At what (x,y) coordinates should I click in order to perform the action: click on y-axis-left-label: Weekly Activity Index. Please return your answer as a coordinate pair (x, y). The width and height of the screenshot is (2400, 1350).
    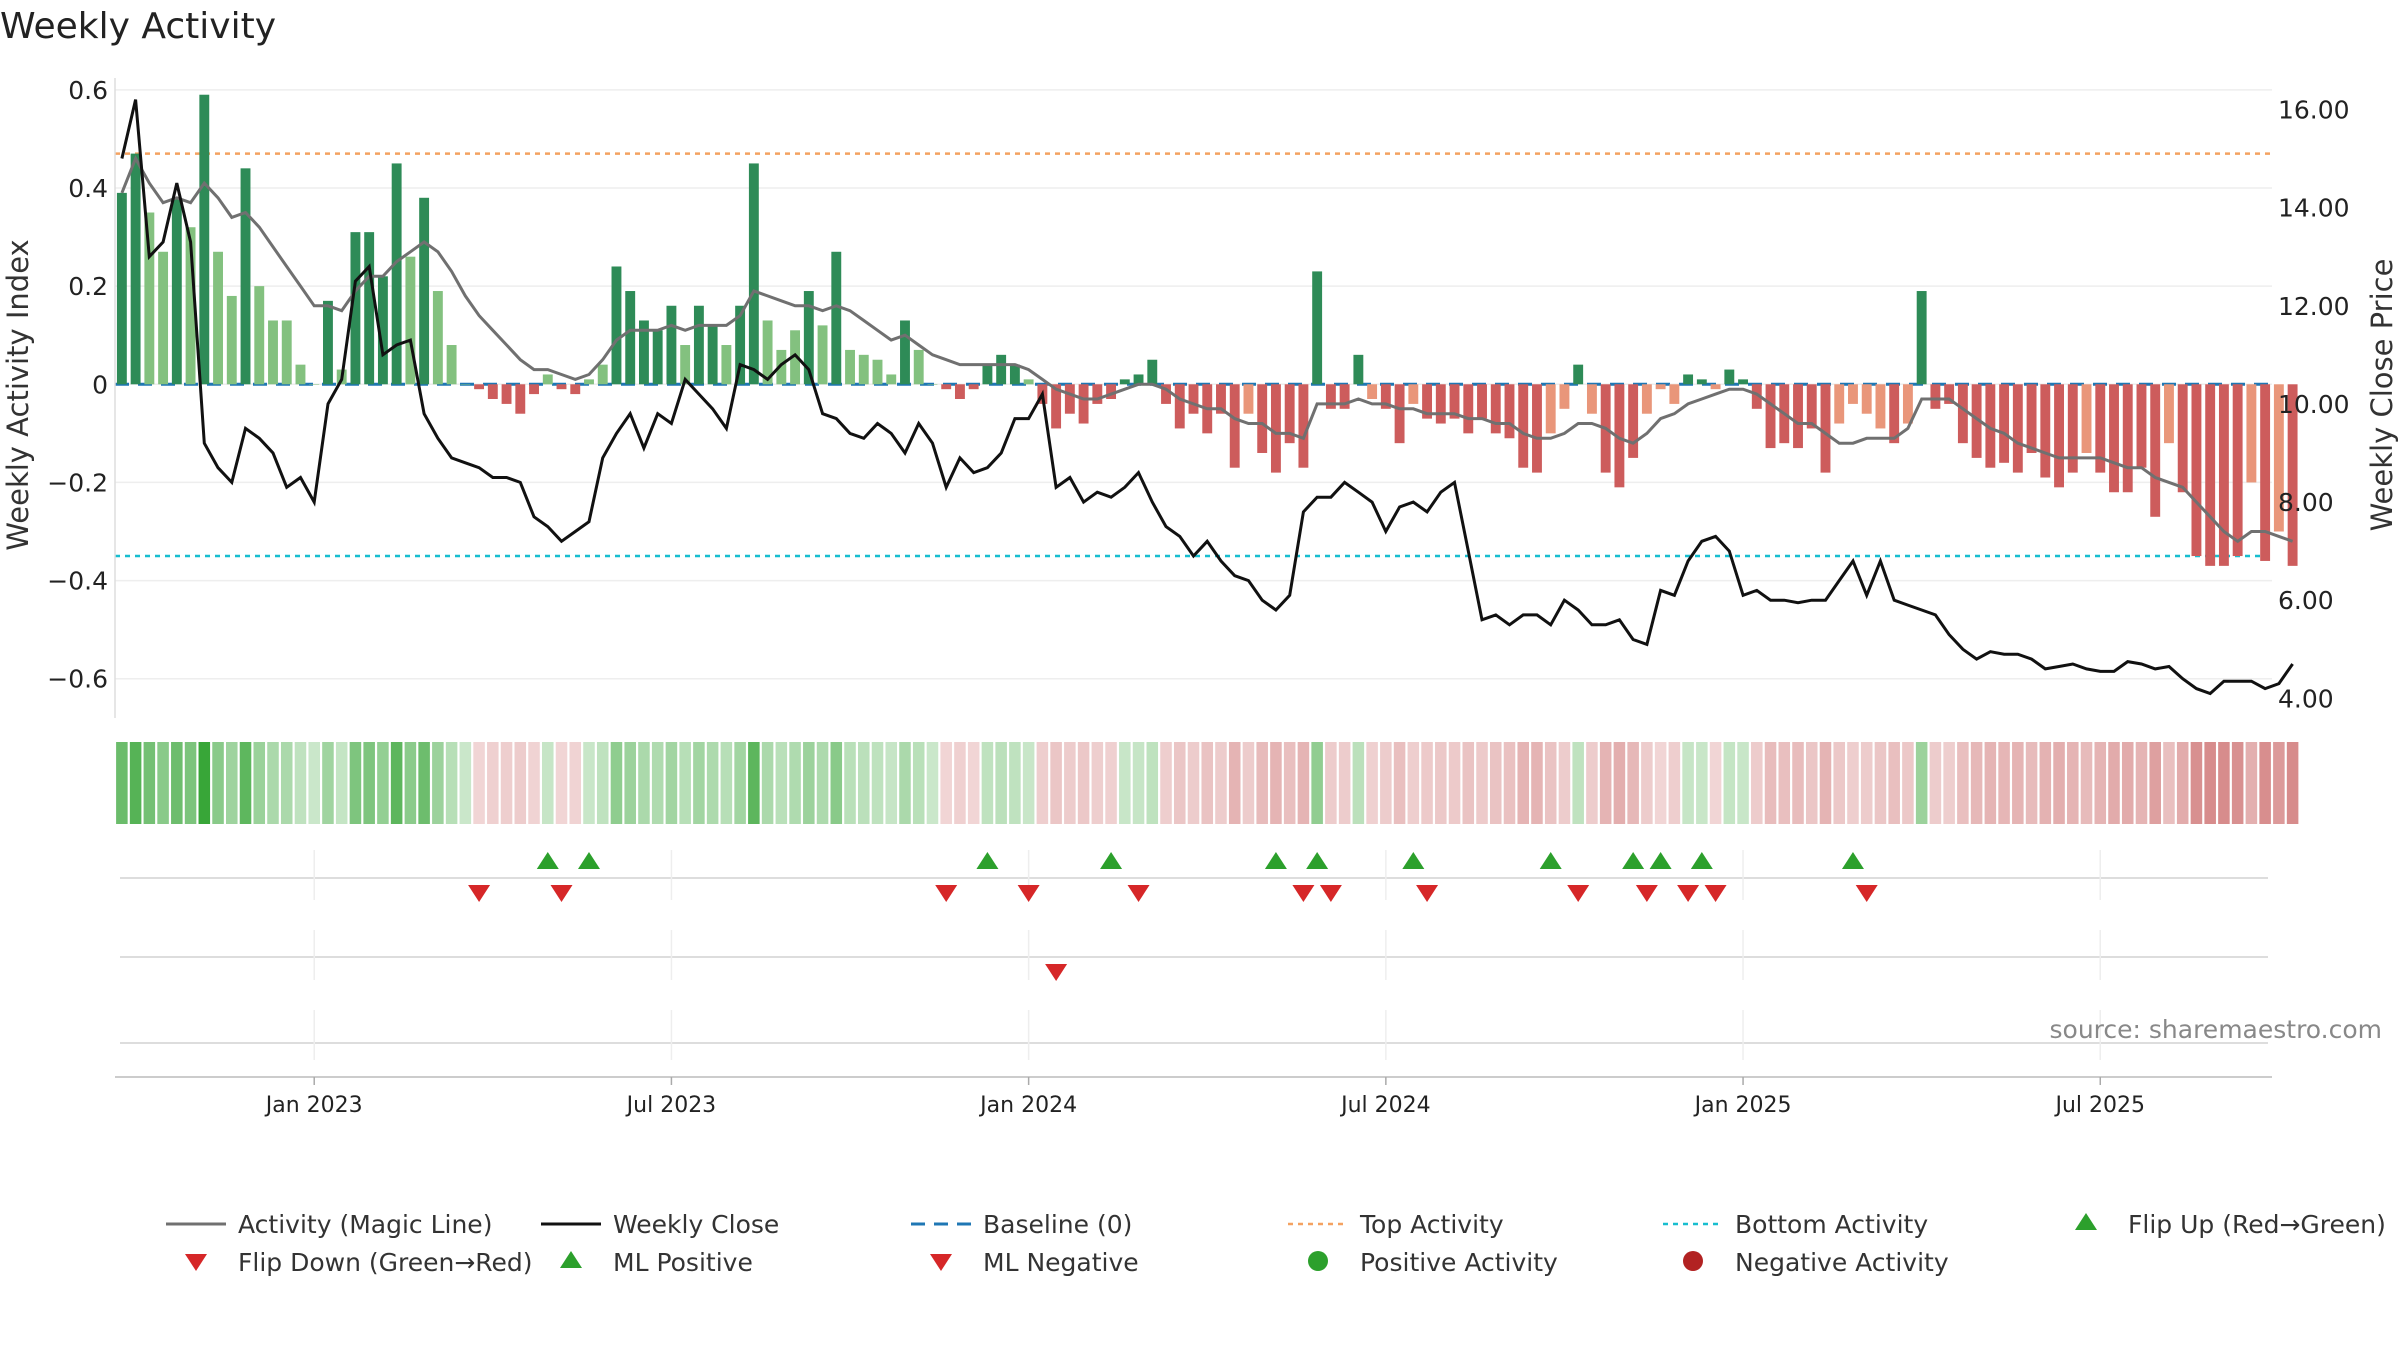
    Looking at the image, I should click on (18, 394).